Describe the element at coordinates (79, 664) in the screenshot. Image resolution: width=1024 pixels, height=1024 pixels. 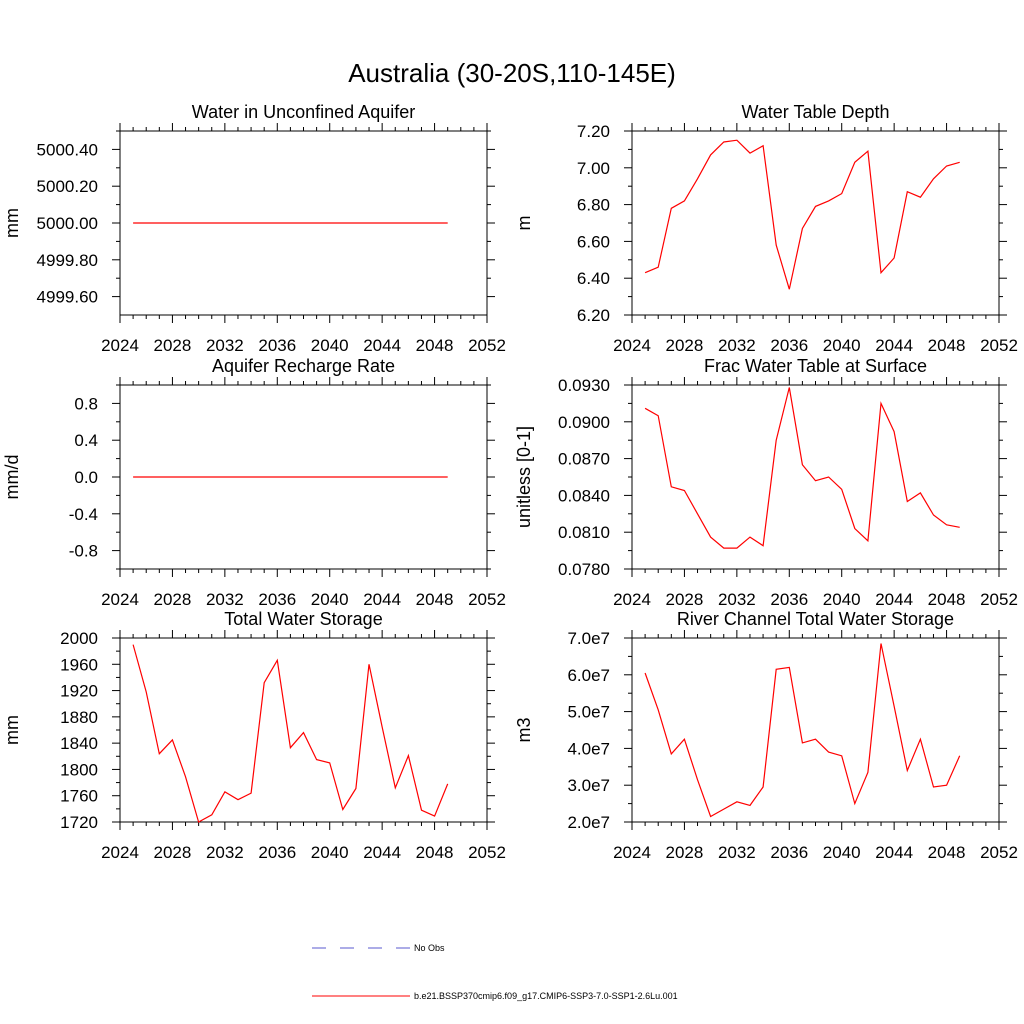
I see `y-tick-label: 1960` at that location.